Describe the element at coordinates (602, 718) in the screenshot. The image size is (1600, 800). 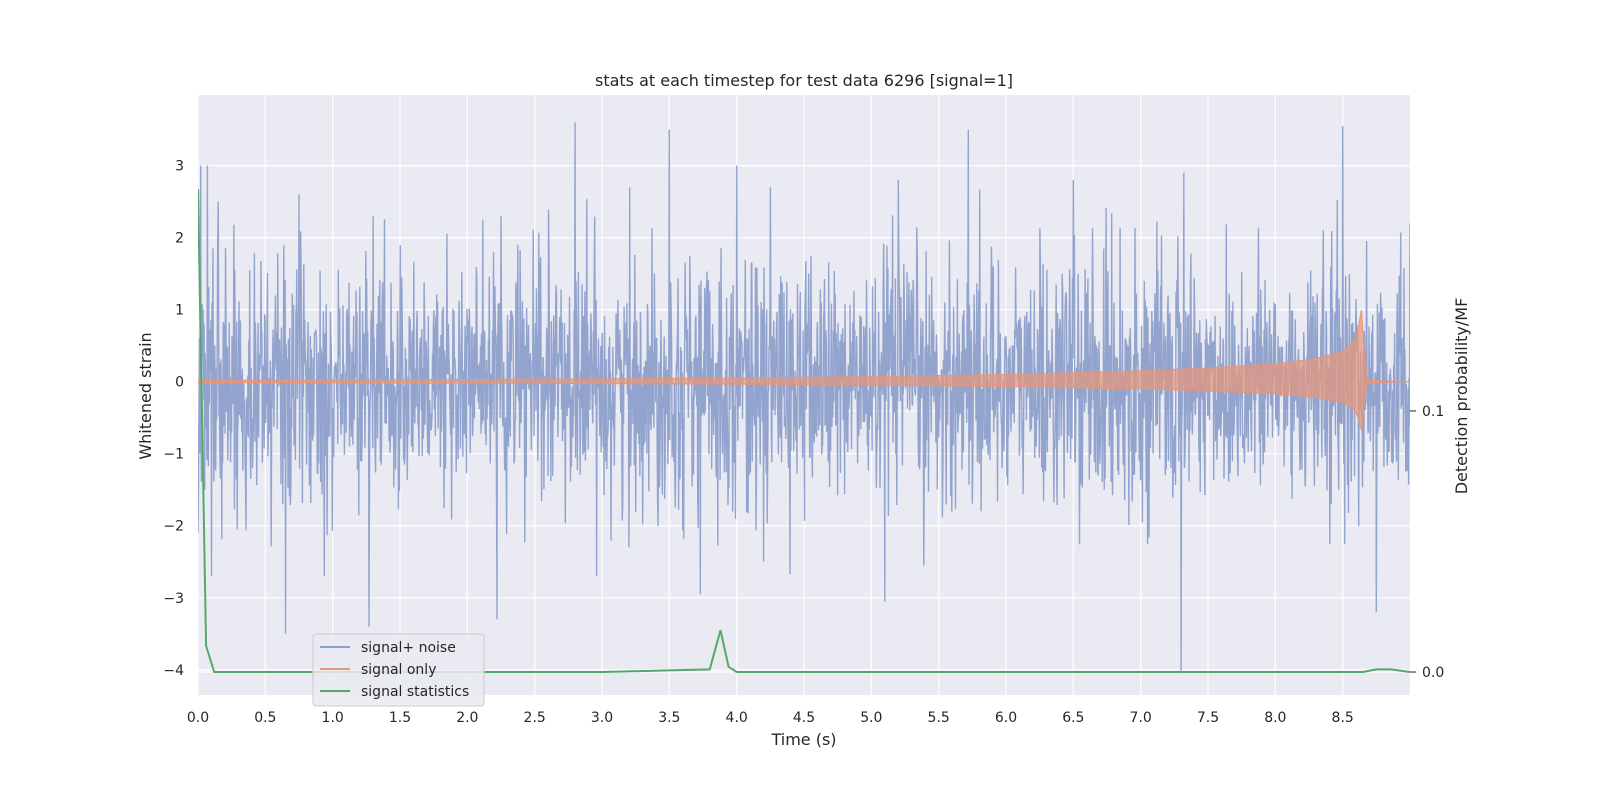
I see `x-tick-label: 3.0` at that location.